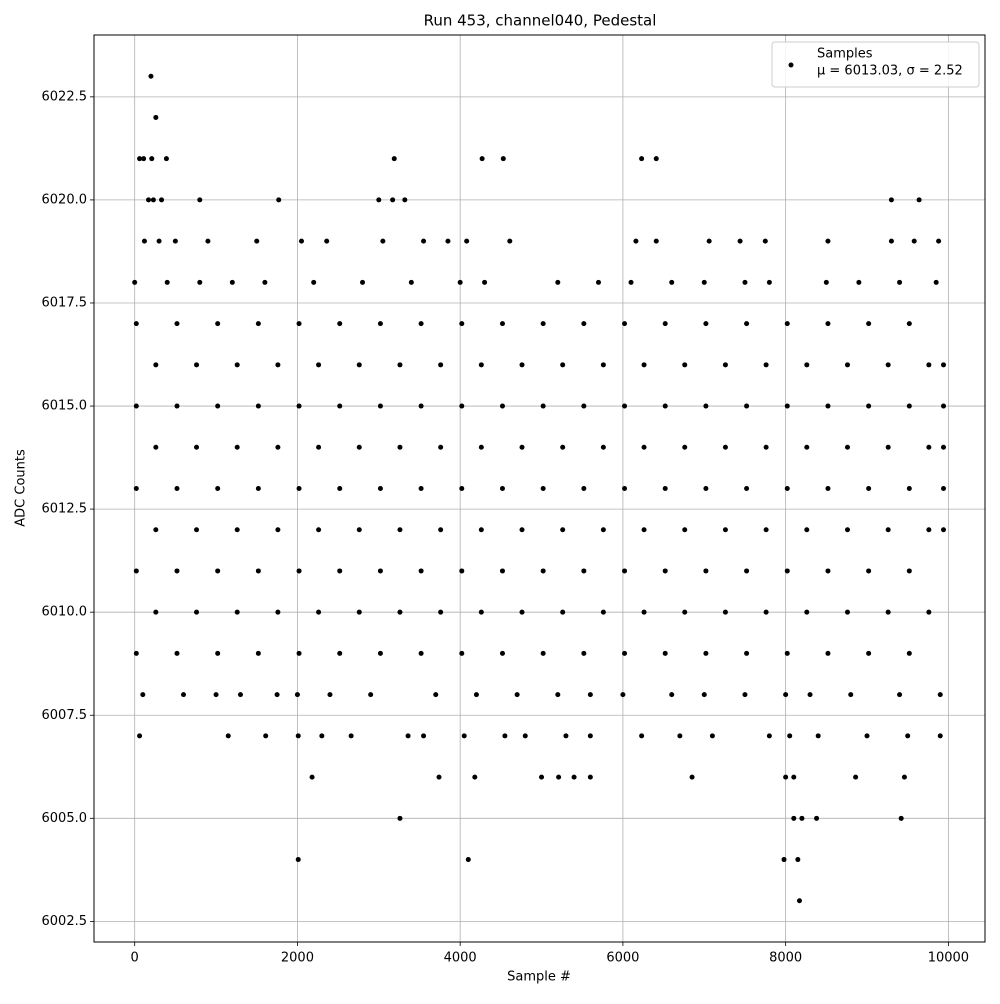 Image resolution: width=1000 pixels, height=1004 pixels. I want to click on y-tick-label: 6022.5, so click(65, 96).